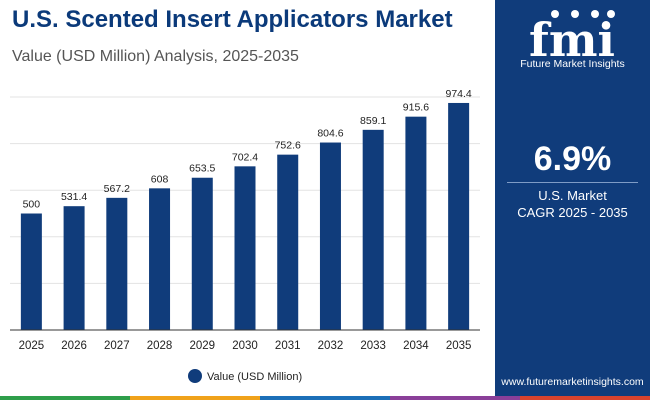  I want to click on bar-value-label: 500, so click(32, 205).